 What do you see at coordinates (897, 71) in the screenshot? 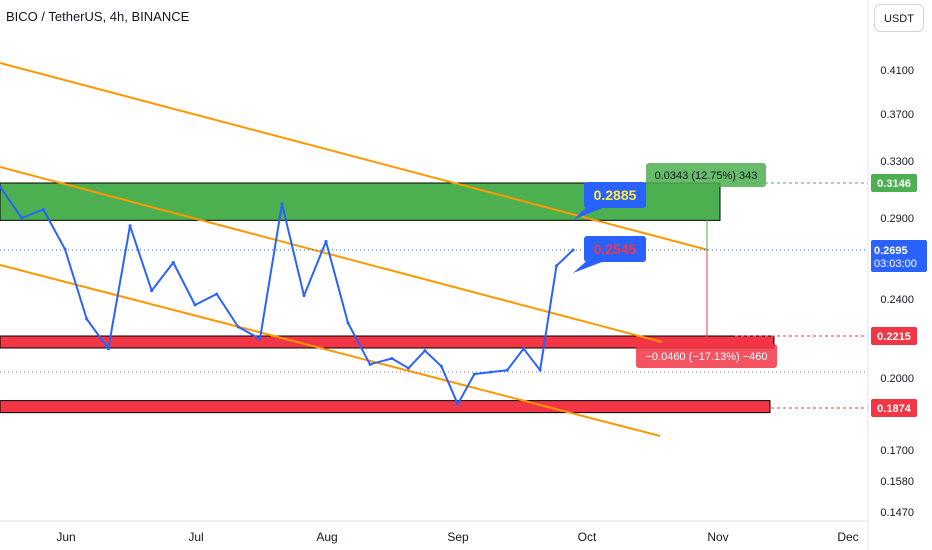
I see `y-tick-label: 0.4100` at bounding box center [897, 71].